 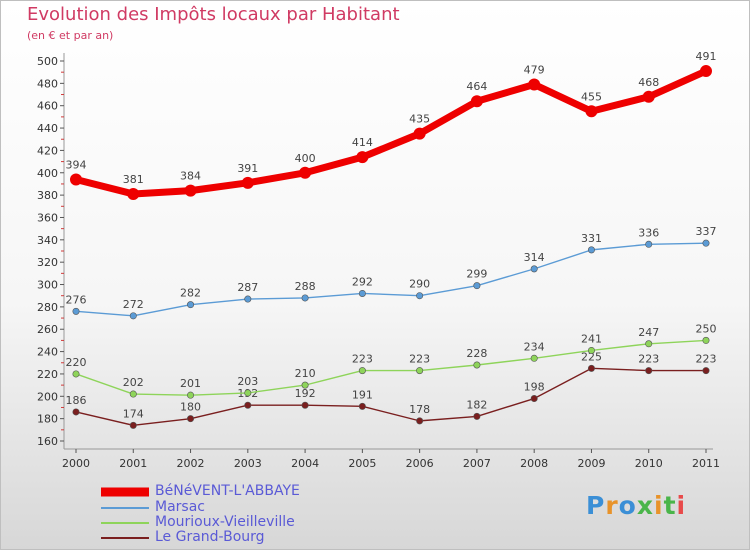 I want to click on data-label: 234, so click(x=534, y=346).